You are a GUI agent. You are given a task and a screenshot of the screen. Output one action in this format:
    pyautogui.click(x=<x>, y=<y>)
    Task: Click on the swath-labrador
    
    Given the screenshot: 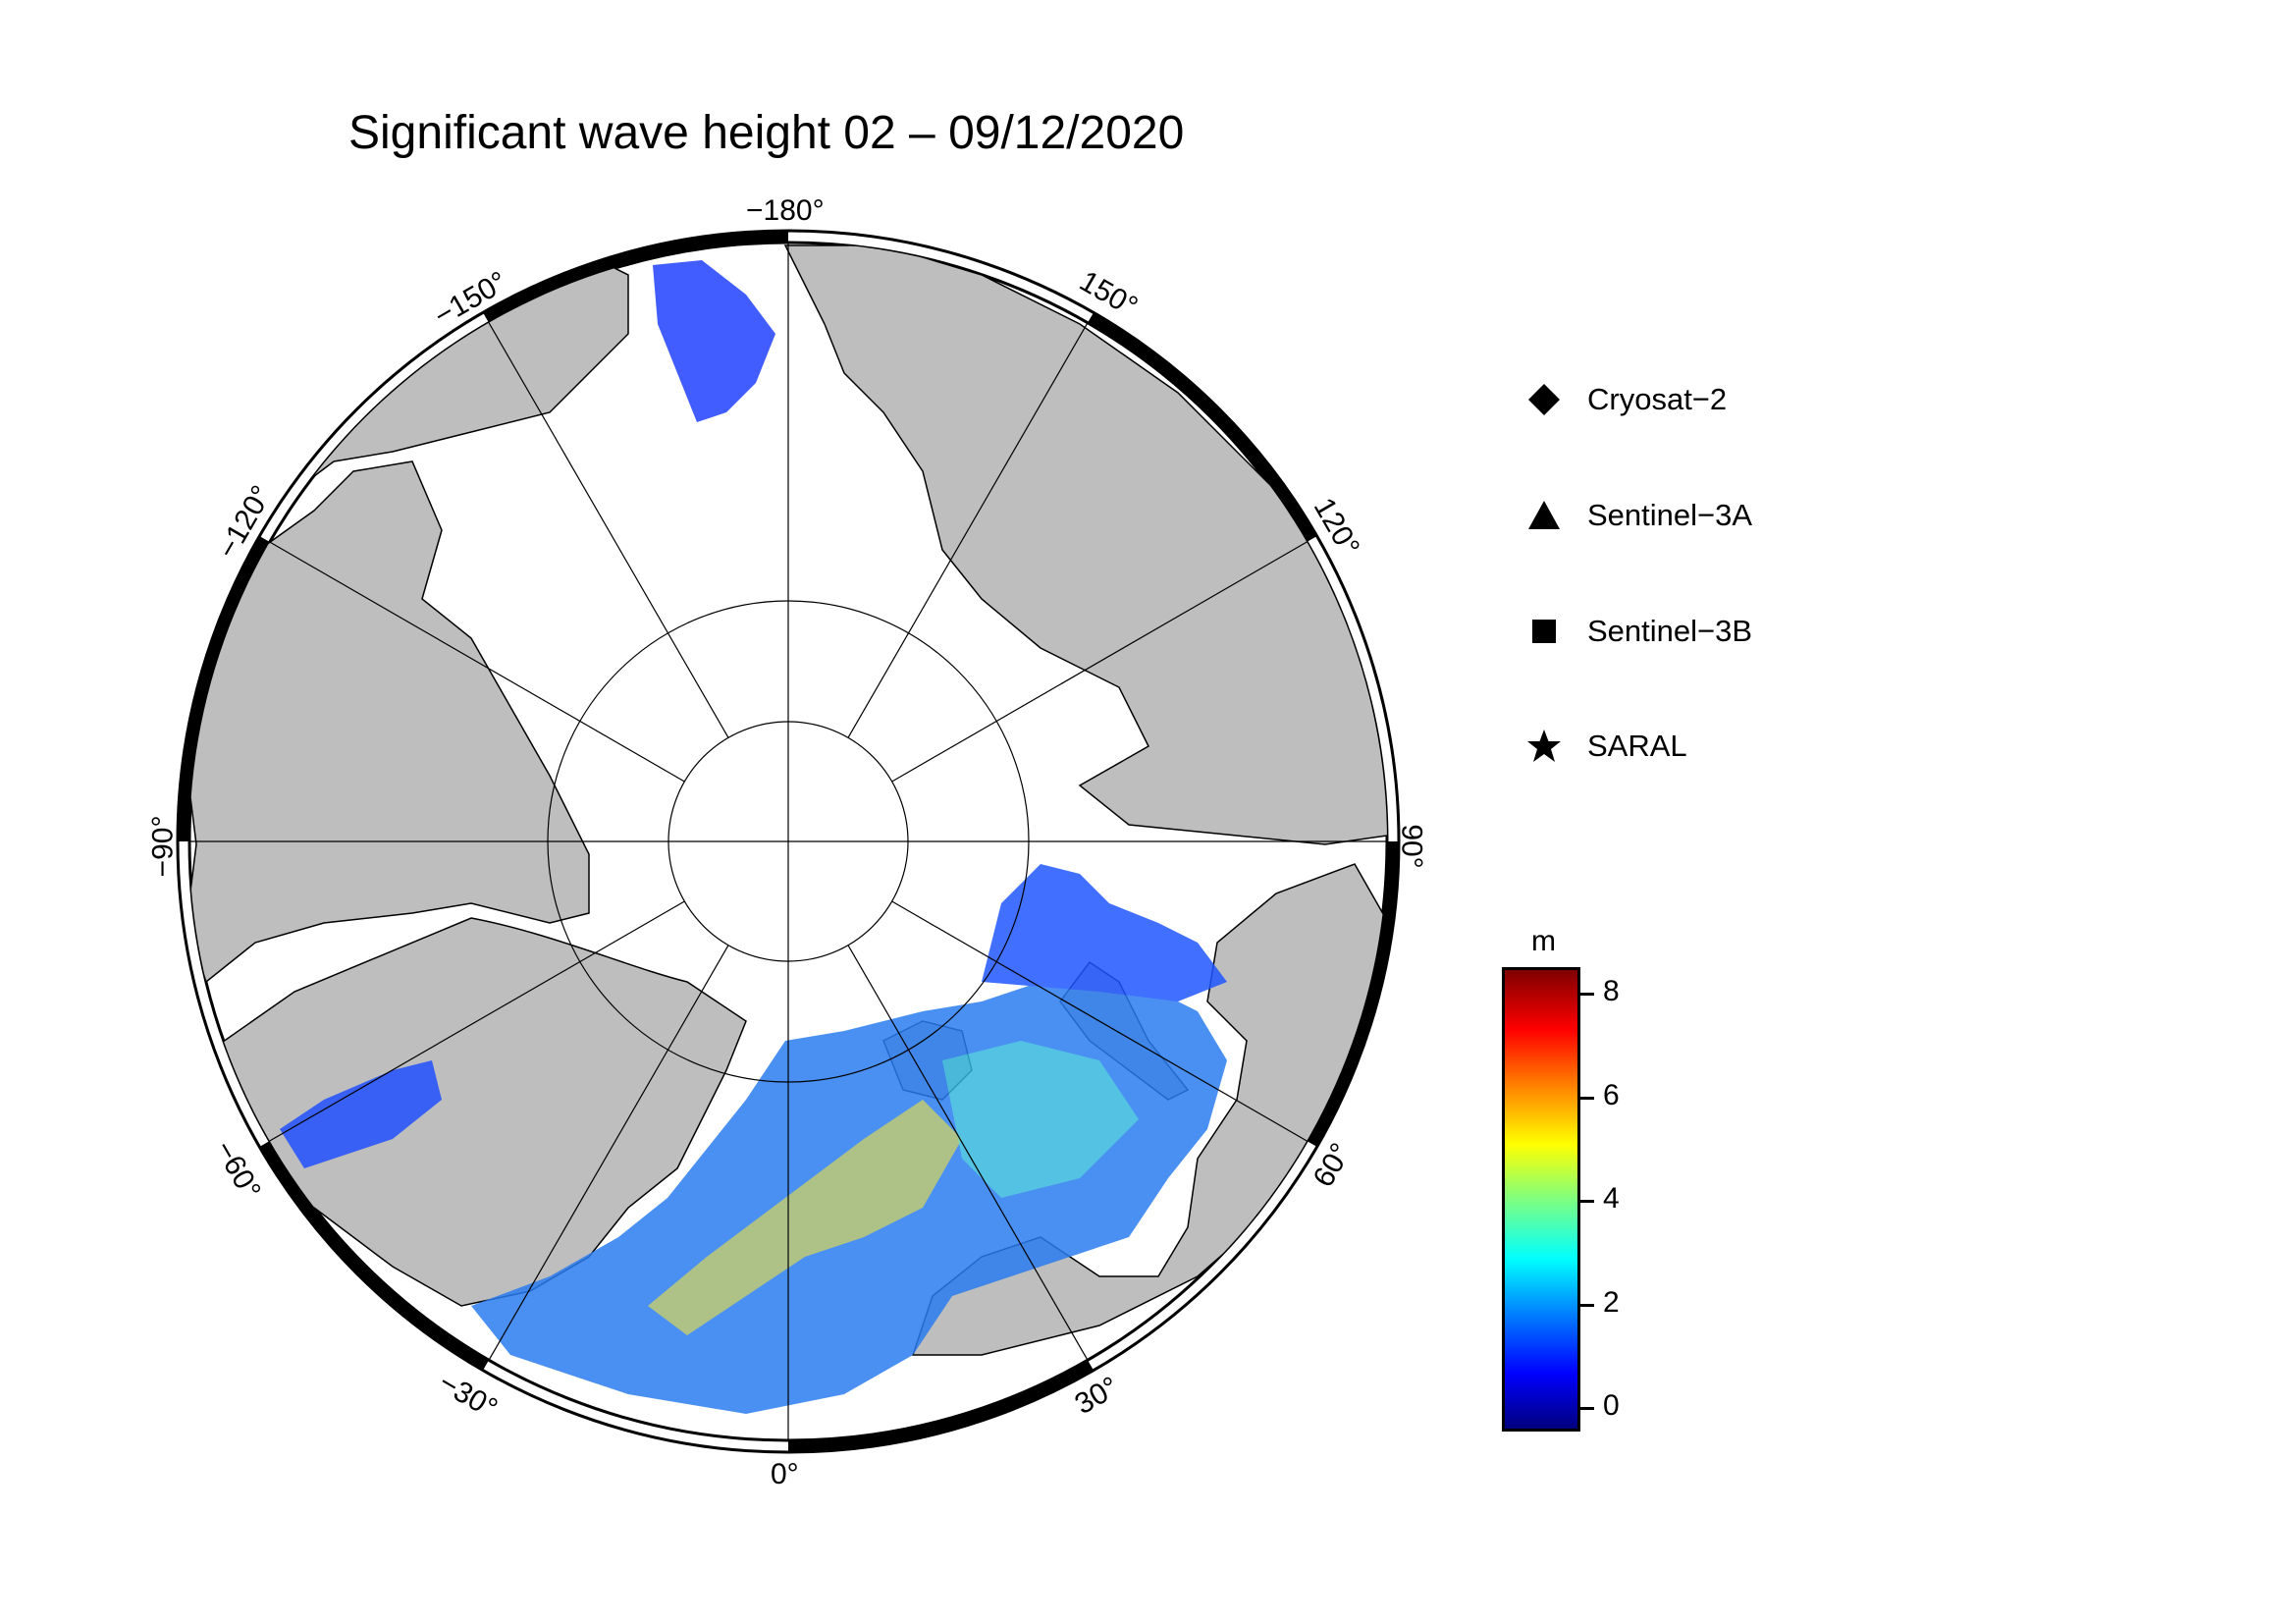 What is the action you would take?
    pyautogui.click(x=361, y=1114)
    